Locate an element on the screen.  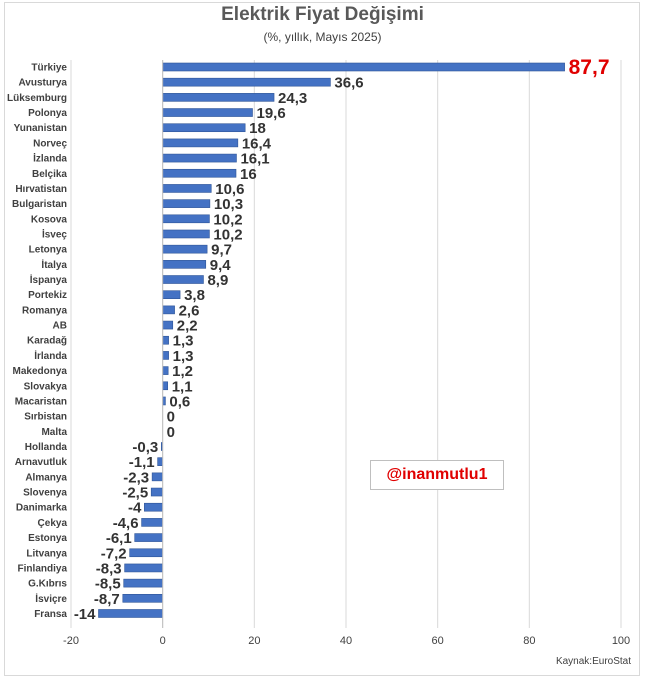
category-label: G.Kıbrıs is located at coordinates (47, 584).